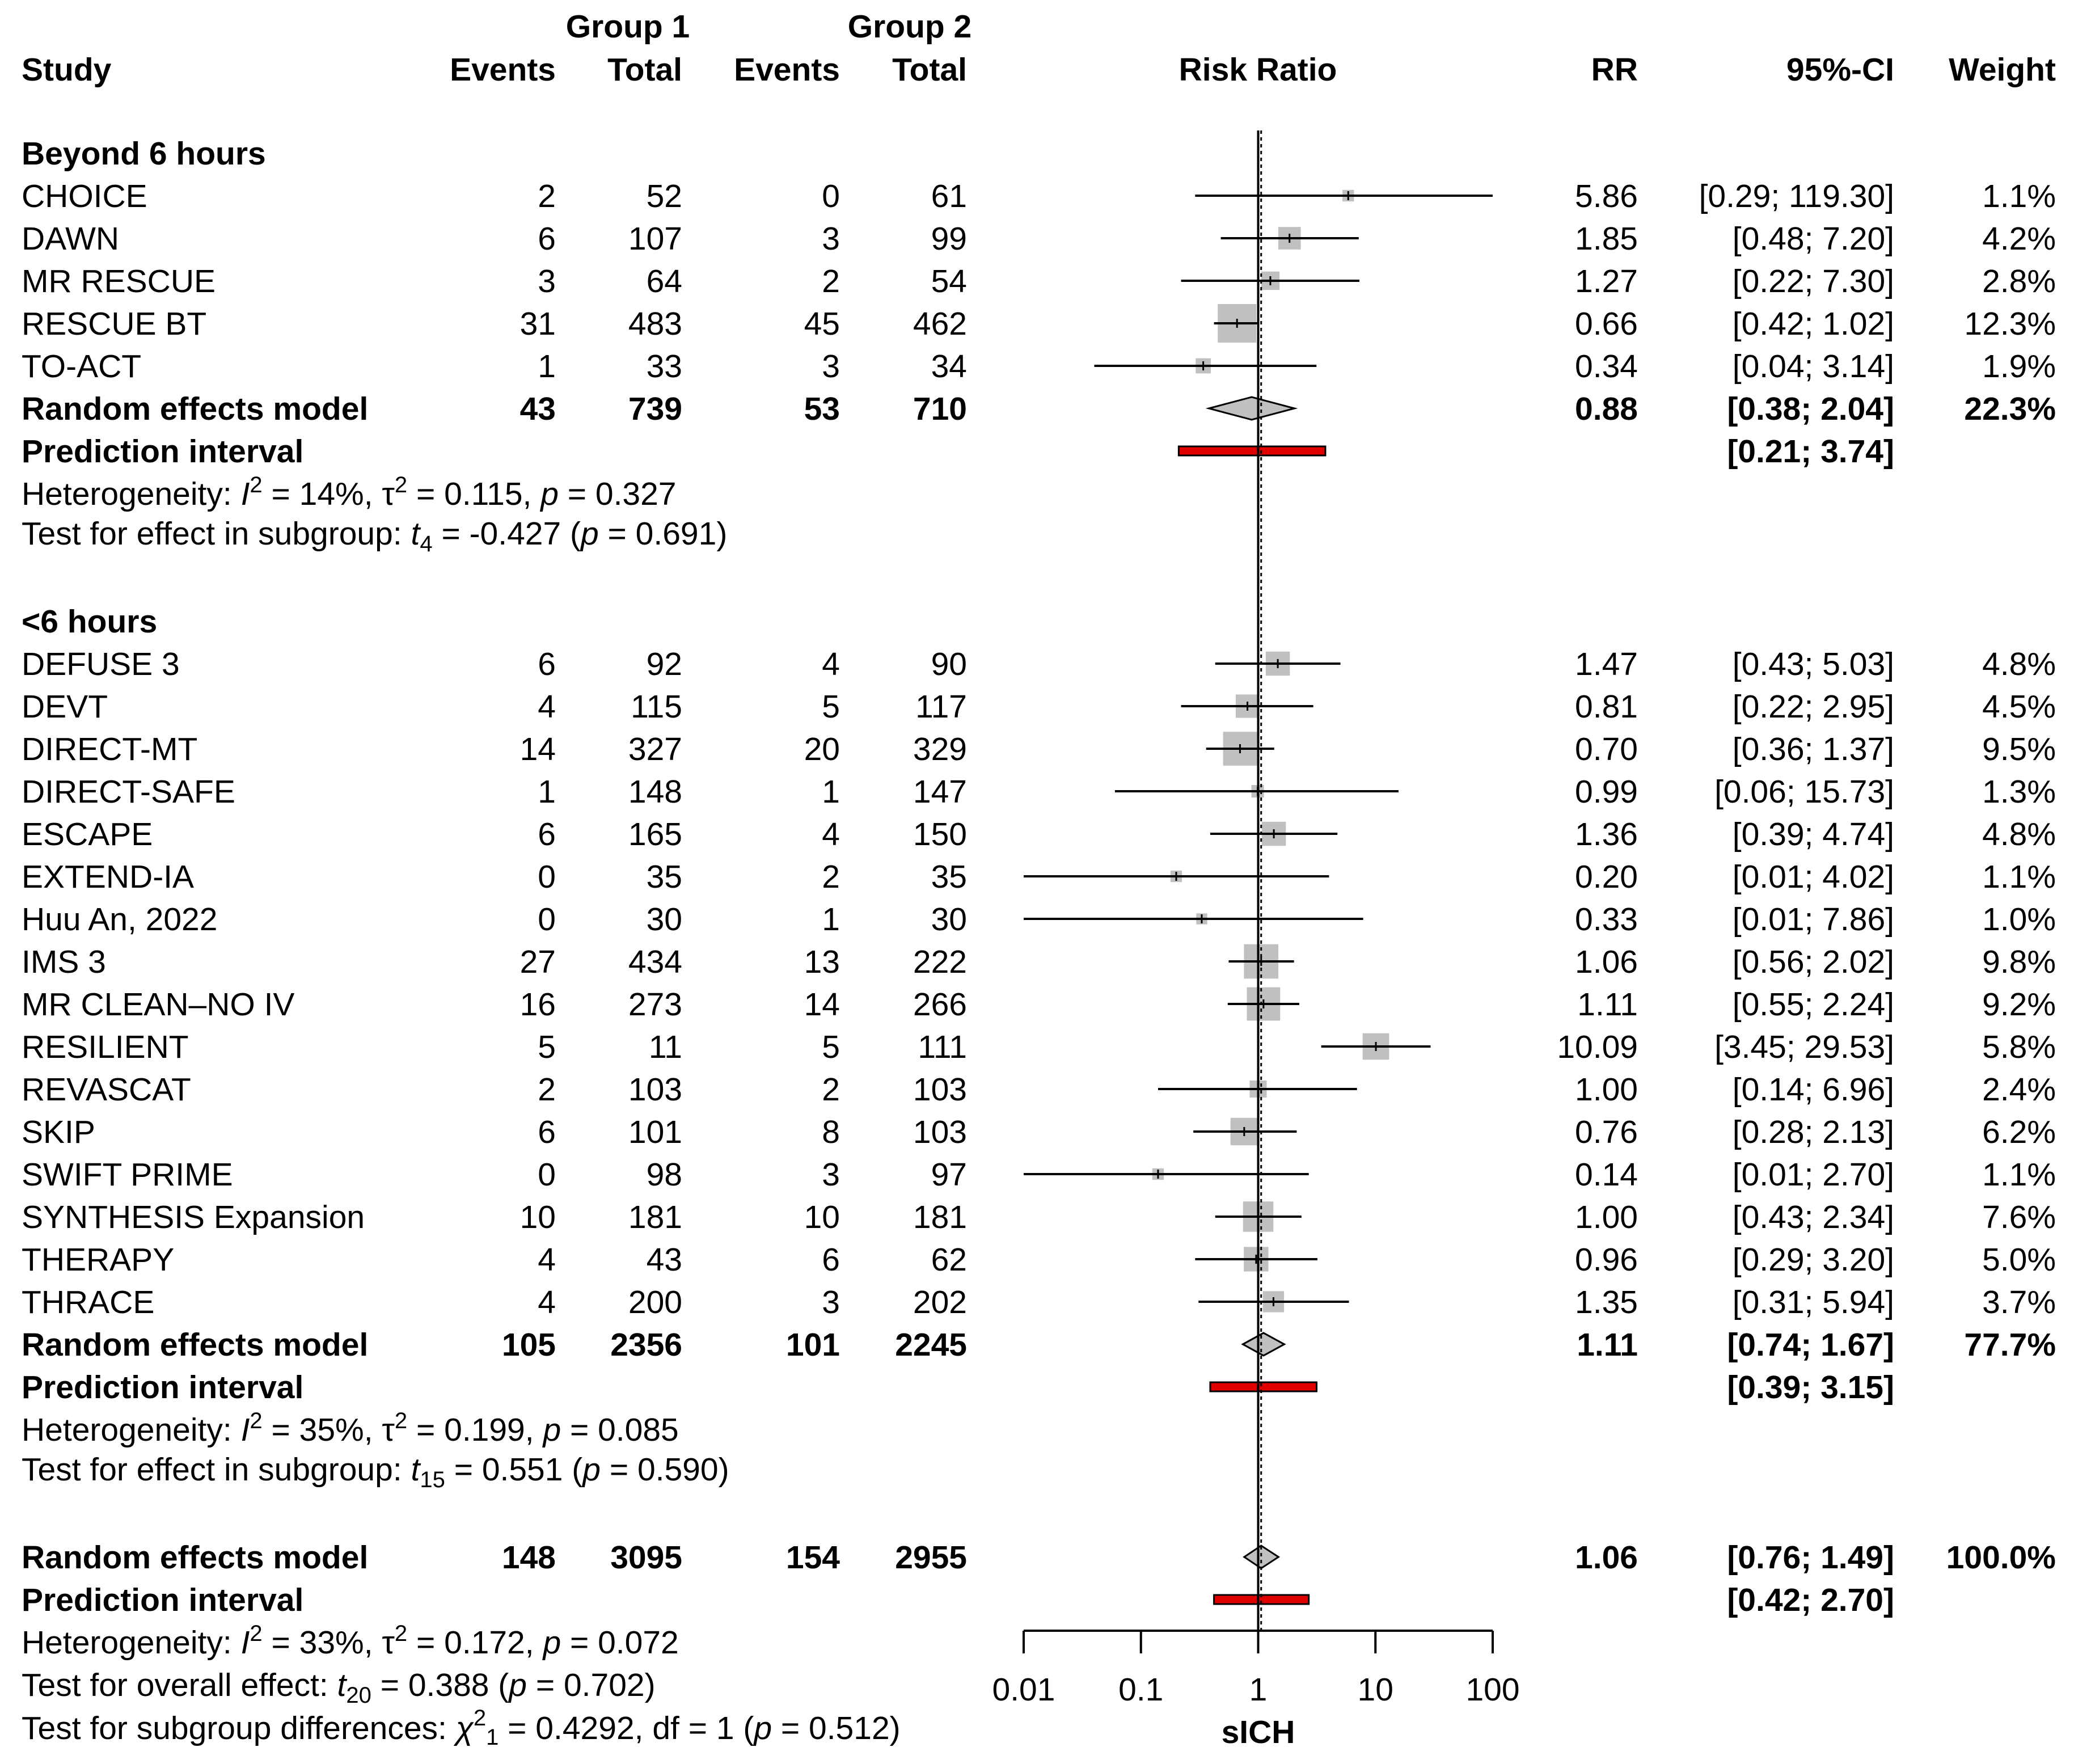 The height and width of the screenshot is (1764, 2074). Describe the element at coordinates (646, 1557) in the screenshot. I see `overall-model-group1-total: 3095` at that location.